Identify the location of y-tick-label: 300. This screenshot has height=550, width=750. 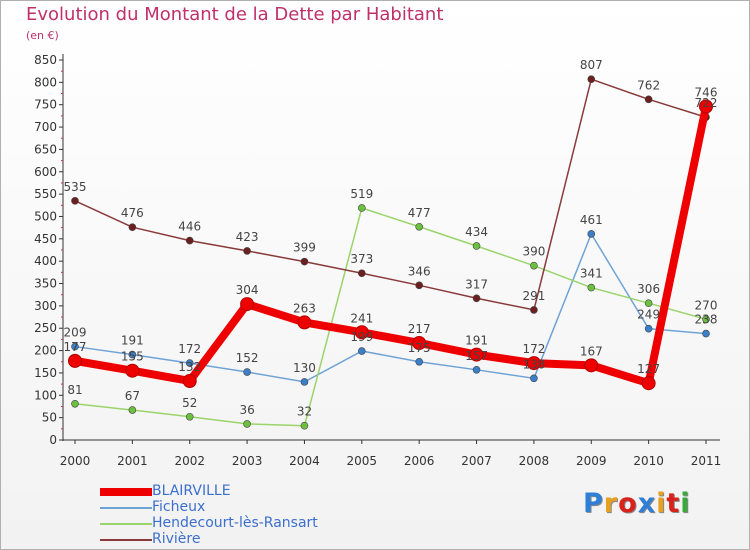
(45, 306).